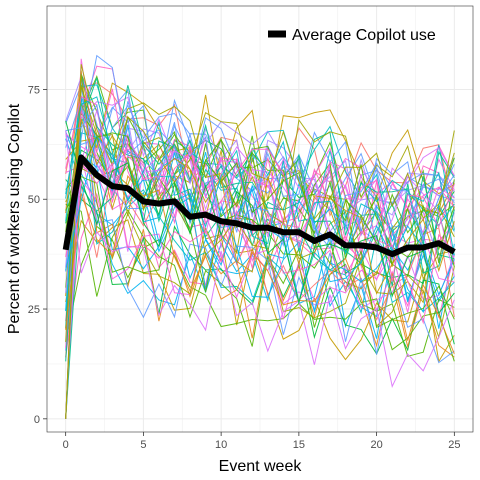 This screenshot has height=480, width=480. What do you see at coordinates (376, 445) in the screenshot?
I see `x-tick-label: 20` at bounding box center [376, 445].